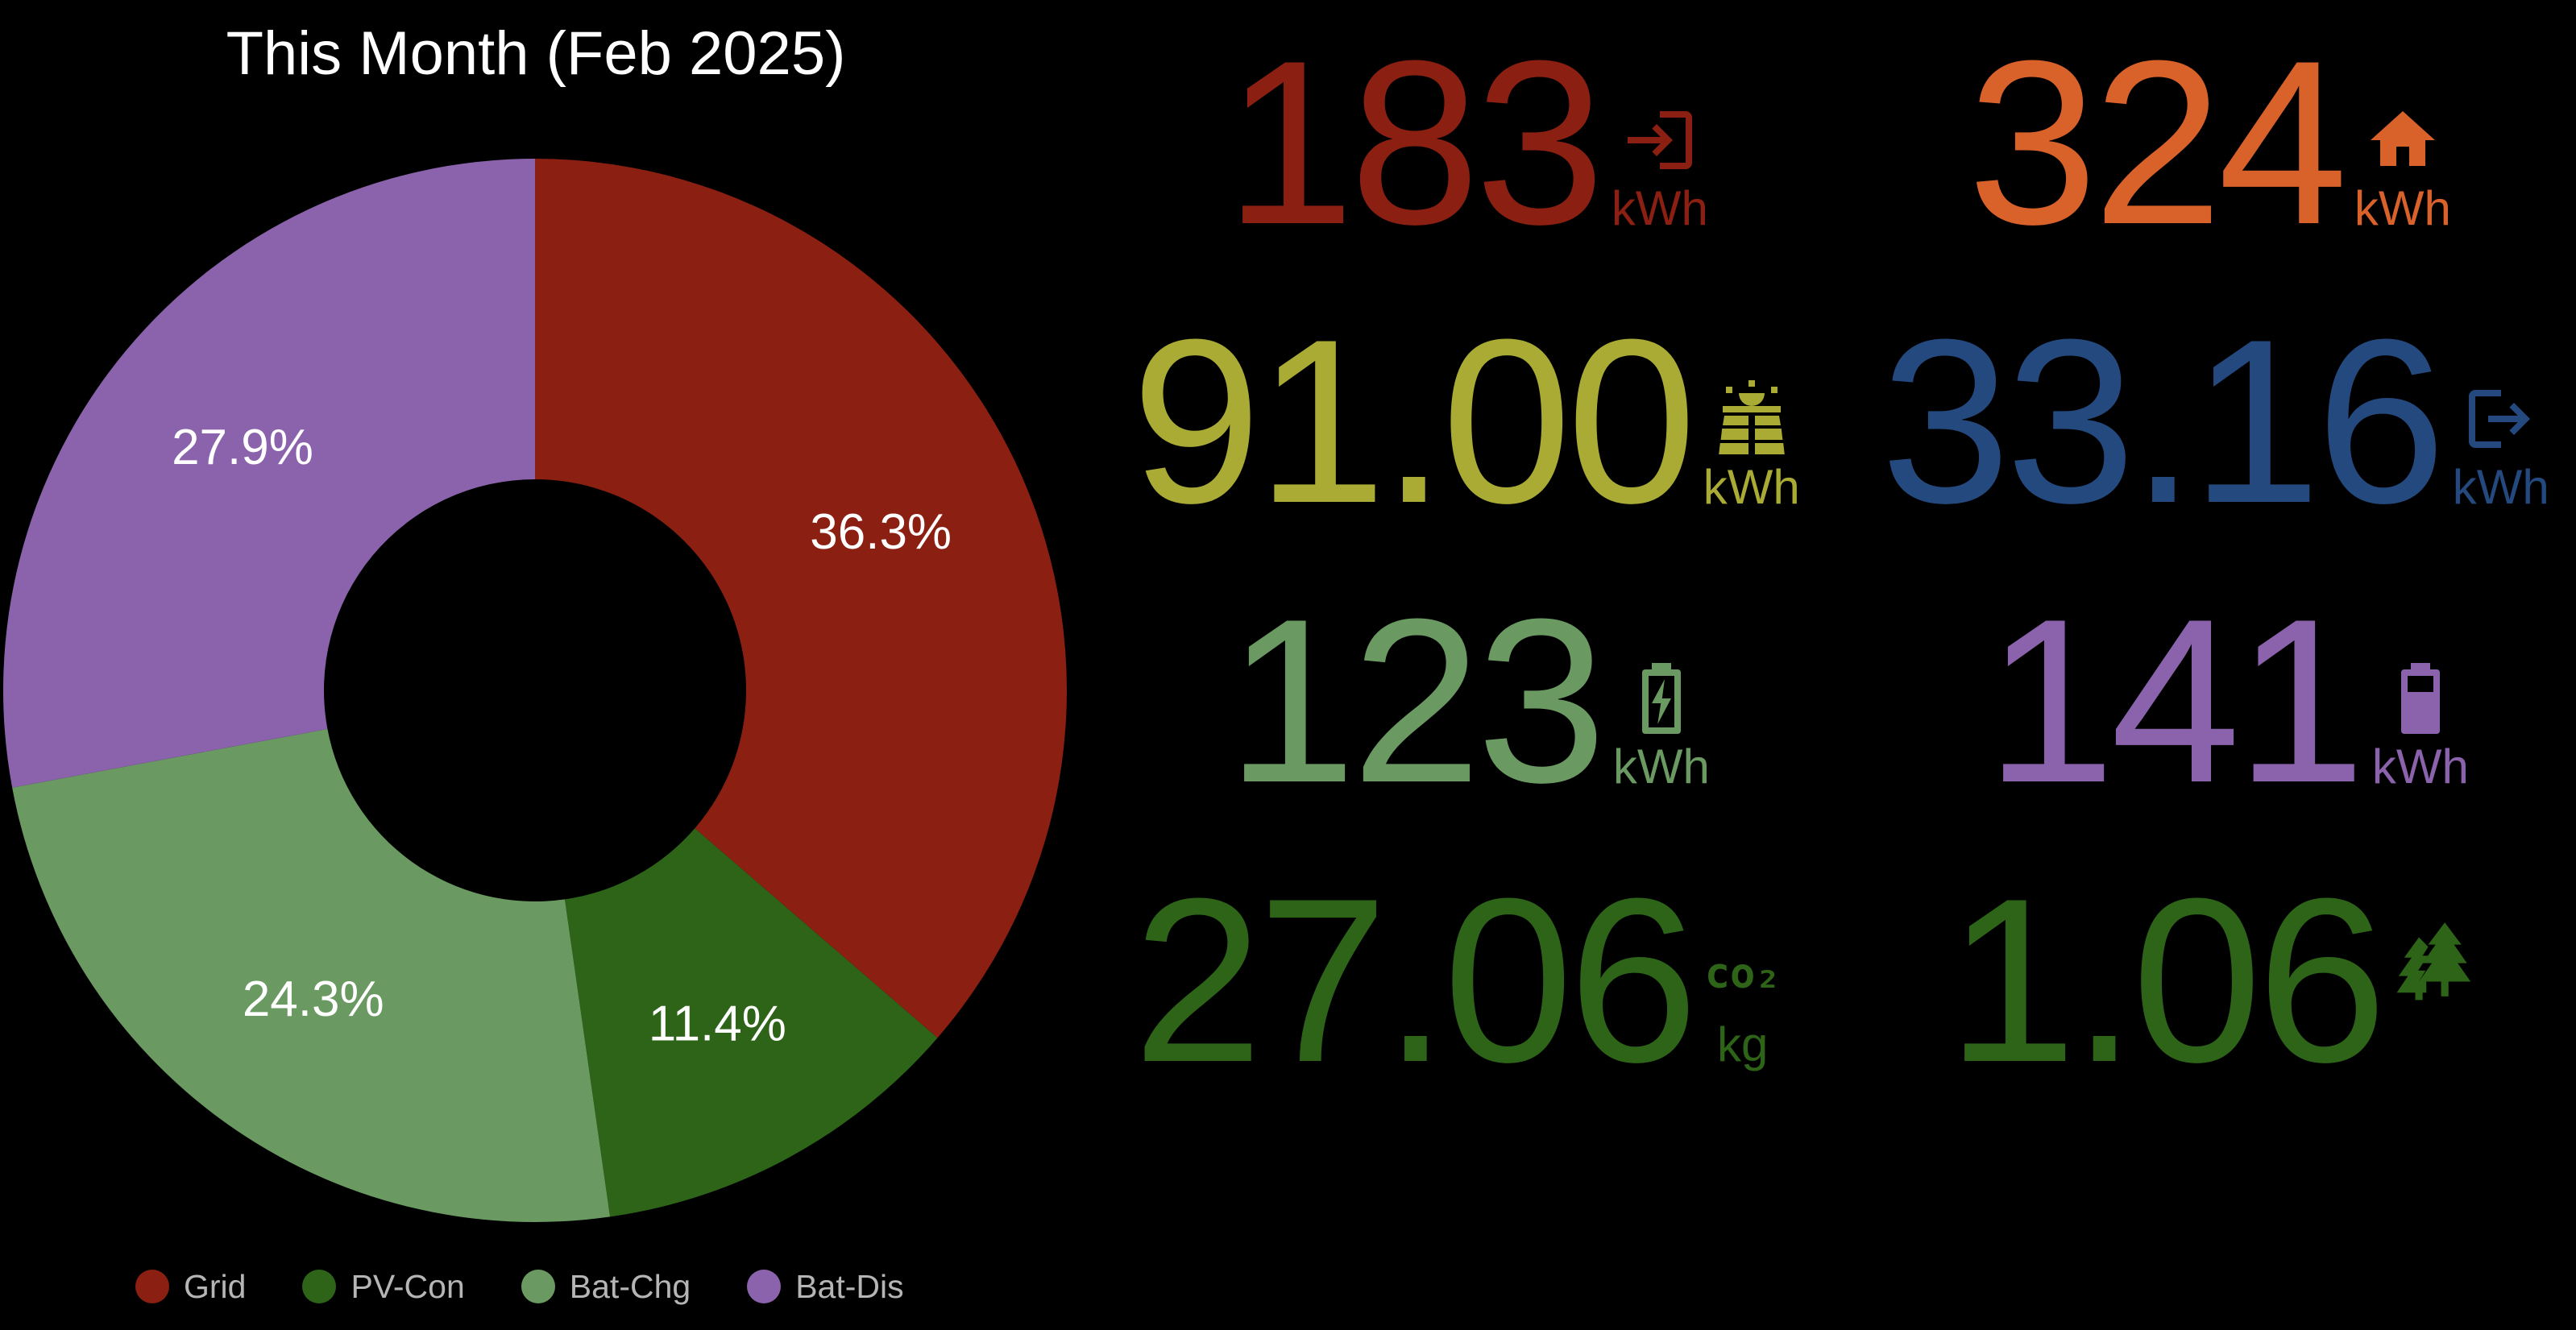  I want to click on metric-grid-export: 33.16 kWh, so click(2215, 421).